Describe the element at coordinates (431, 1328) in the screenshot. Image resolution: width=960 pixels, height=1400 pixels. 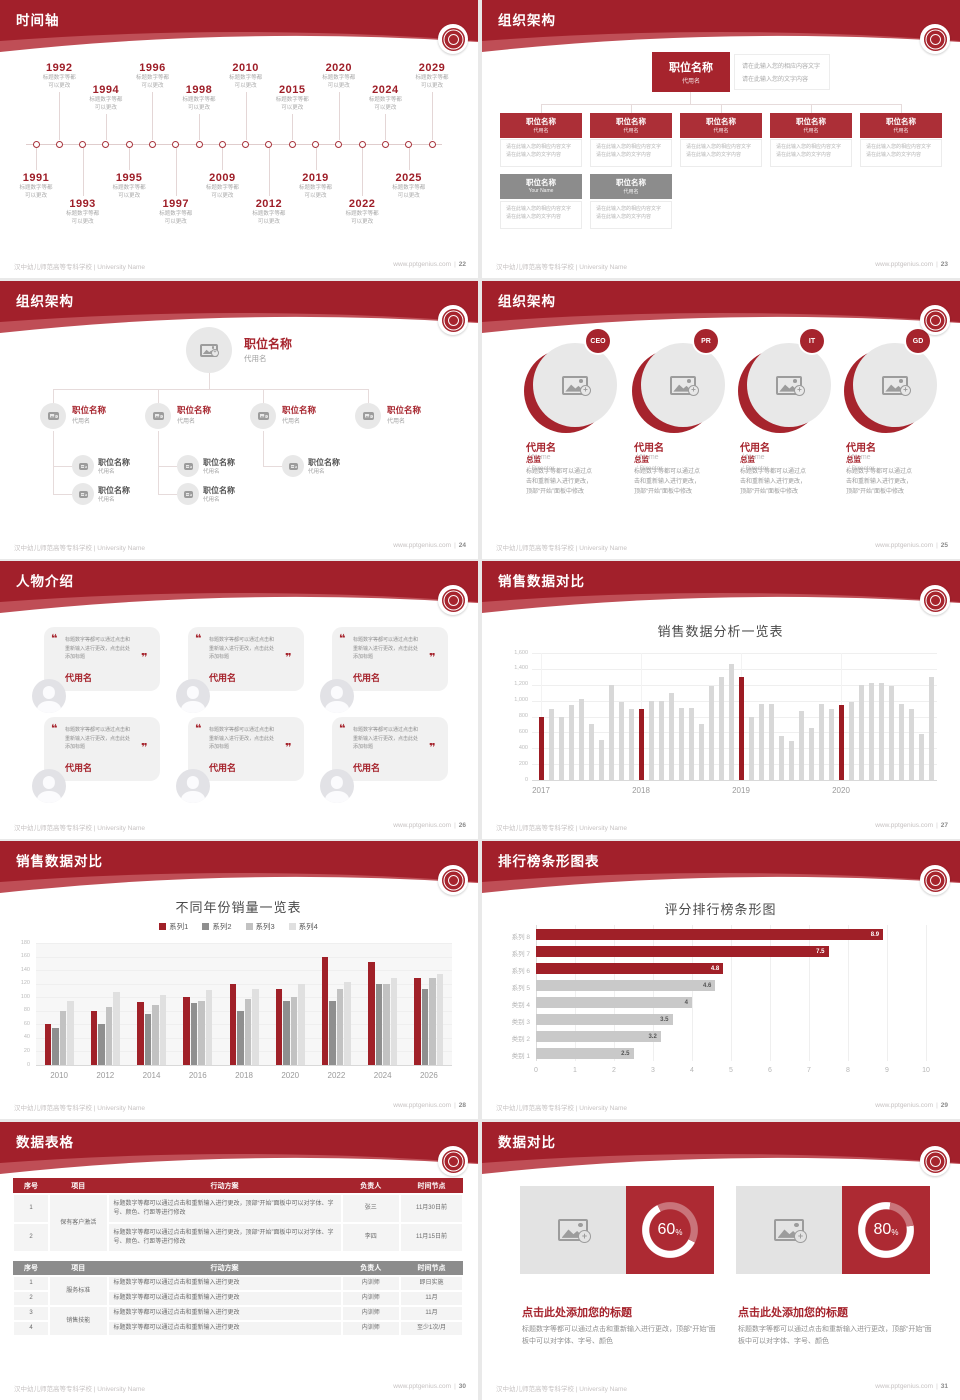
I see `table-cell: 至少1次/月` at that location.